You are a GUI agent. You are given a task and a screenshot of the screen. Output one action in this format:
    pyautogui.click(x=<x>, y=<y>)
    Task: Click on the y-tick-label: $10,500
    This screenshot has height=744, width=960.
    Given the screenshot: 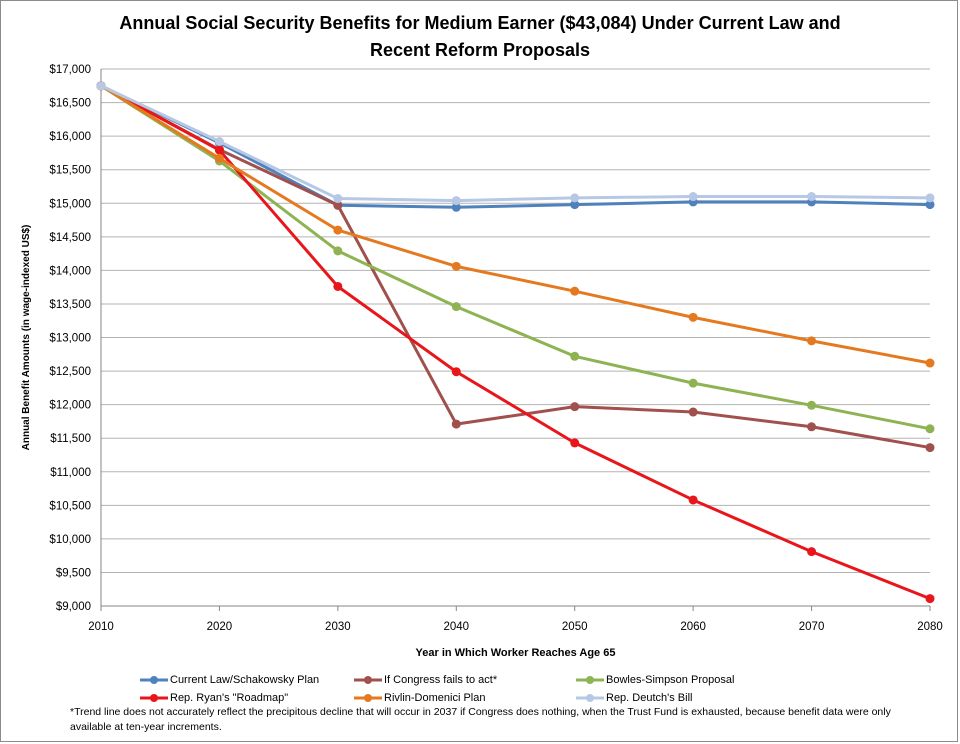 What is the action you would take?
    pyautogui.click(x=70, y=506)
    